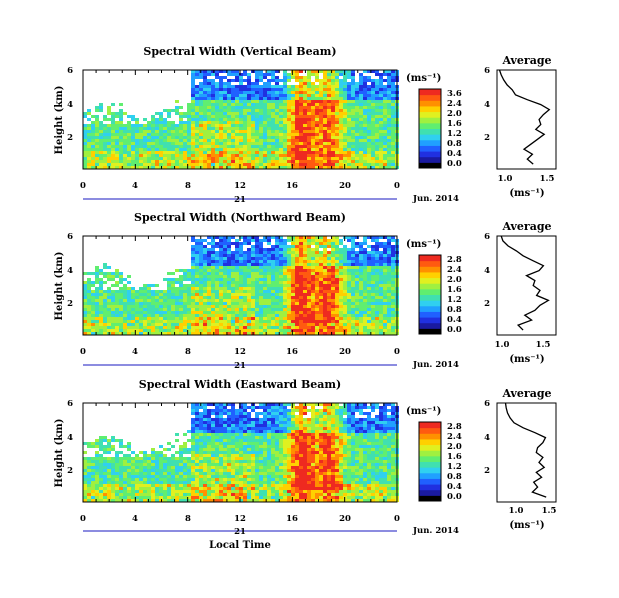  I want to click on colorbar-swatch, so click(430, 125).